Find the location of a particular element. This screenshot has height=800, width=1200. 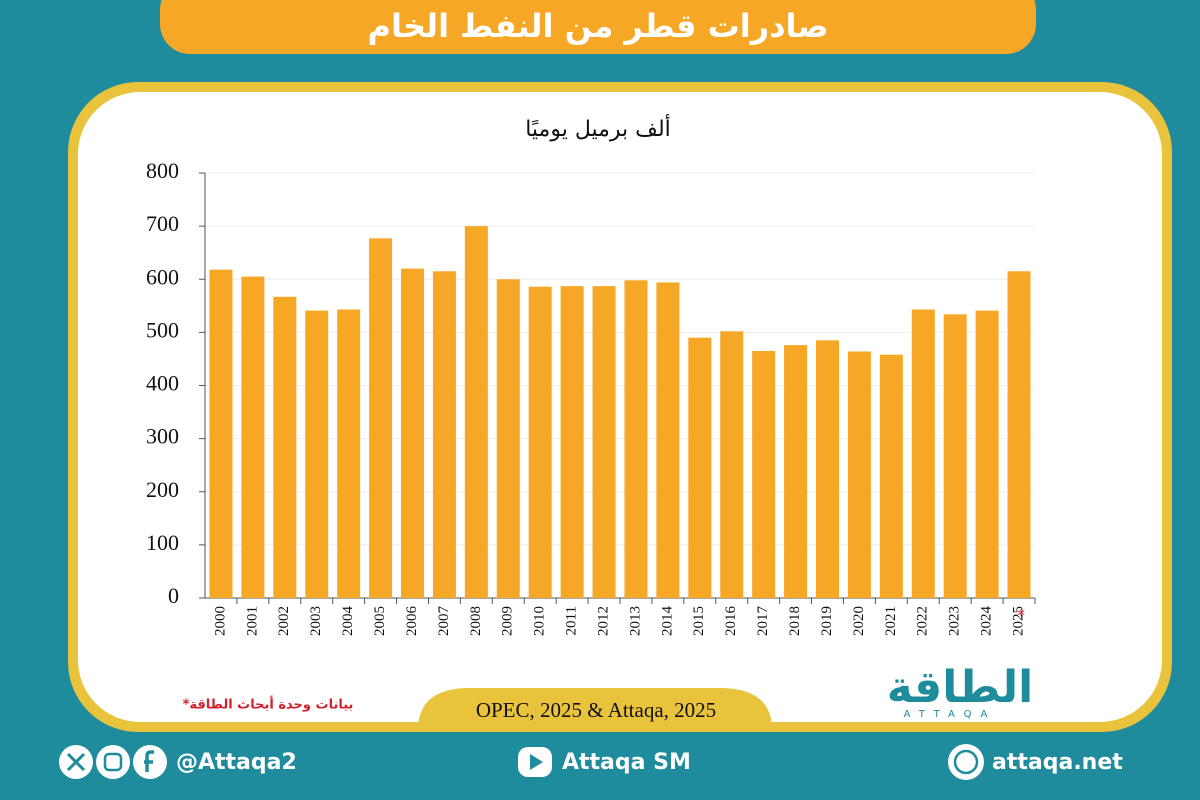

x-tick-label: 2020 is located at coordinates (859, 621).